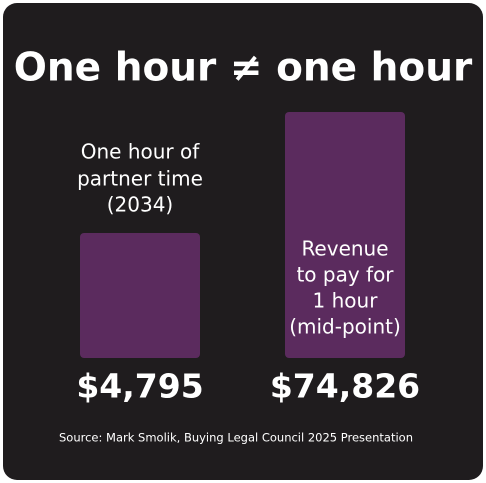 This screenshot has width=486, height=483. What do you see at coordinates (140, 179) in the screenshot?
I see `column-label: partner time` at bounding box center [140, 179].